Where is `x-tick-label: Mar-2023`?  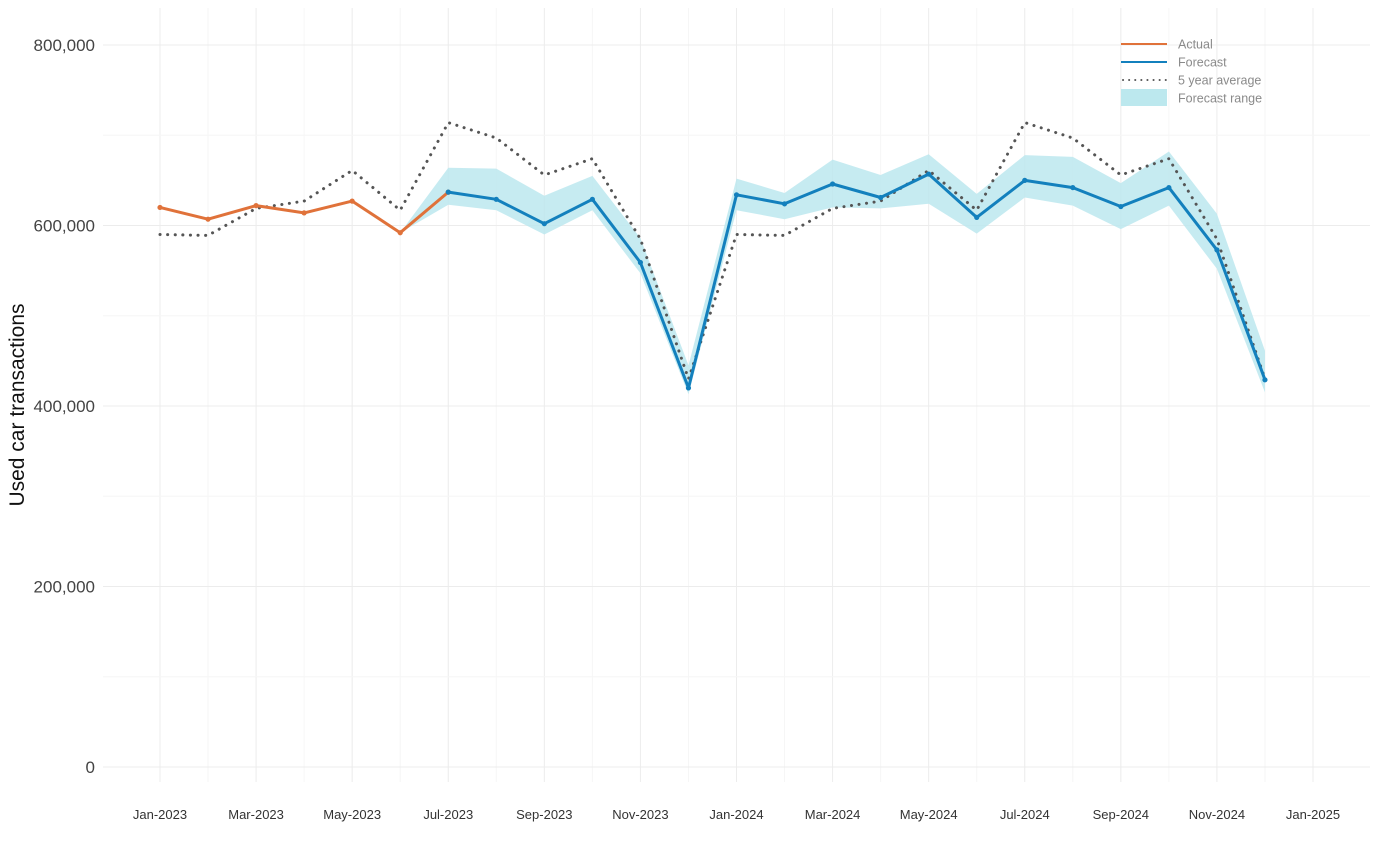 x-tick-label: Mar-2023 is located at coordinates (256, 814).